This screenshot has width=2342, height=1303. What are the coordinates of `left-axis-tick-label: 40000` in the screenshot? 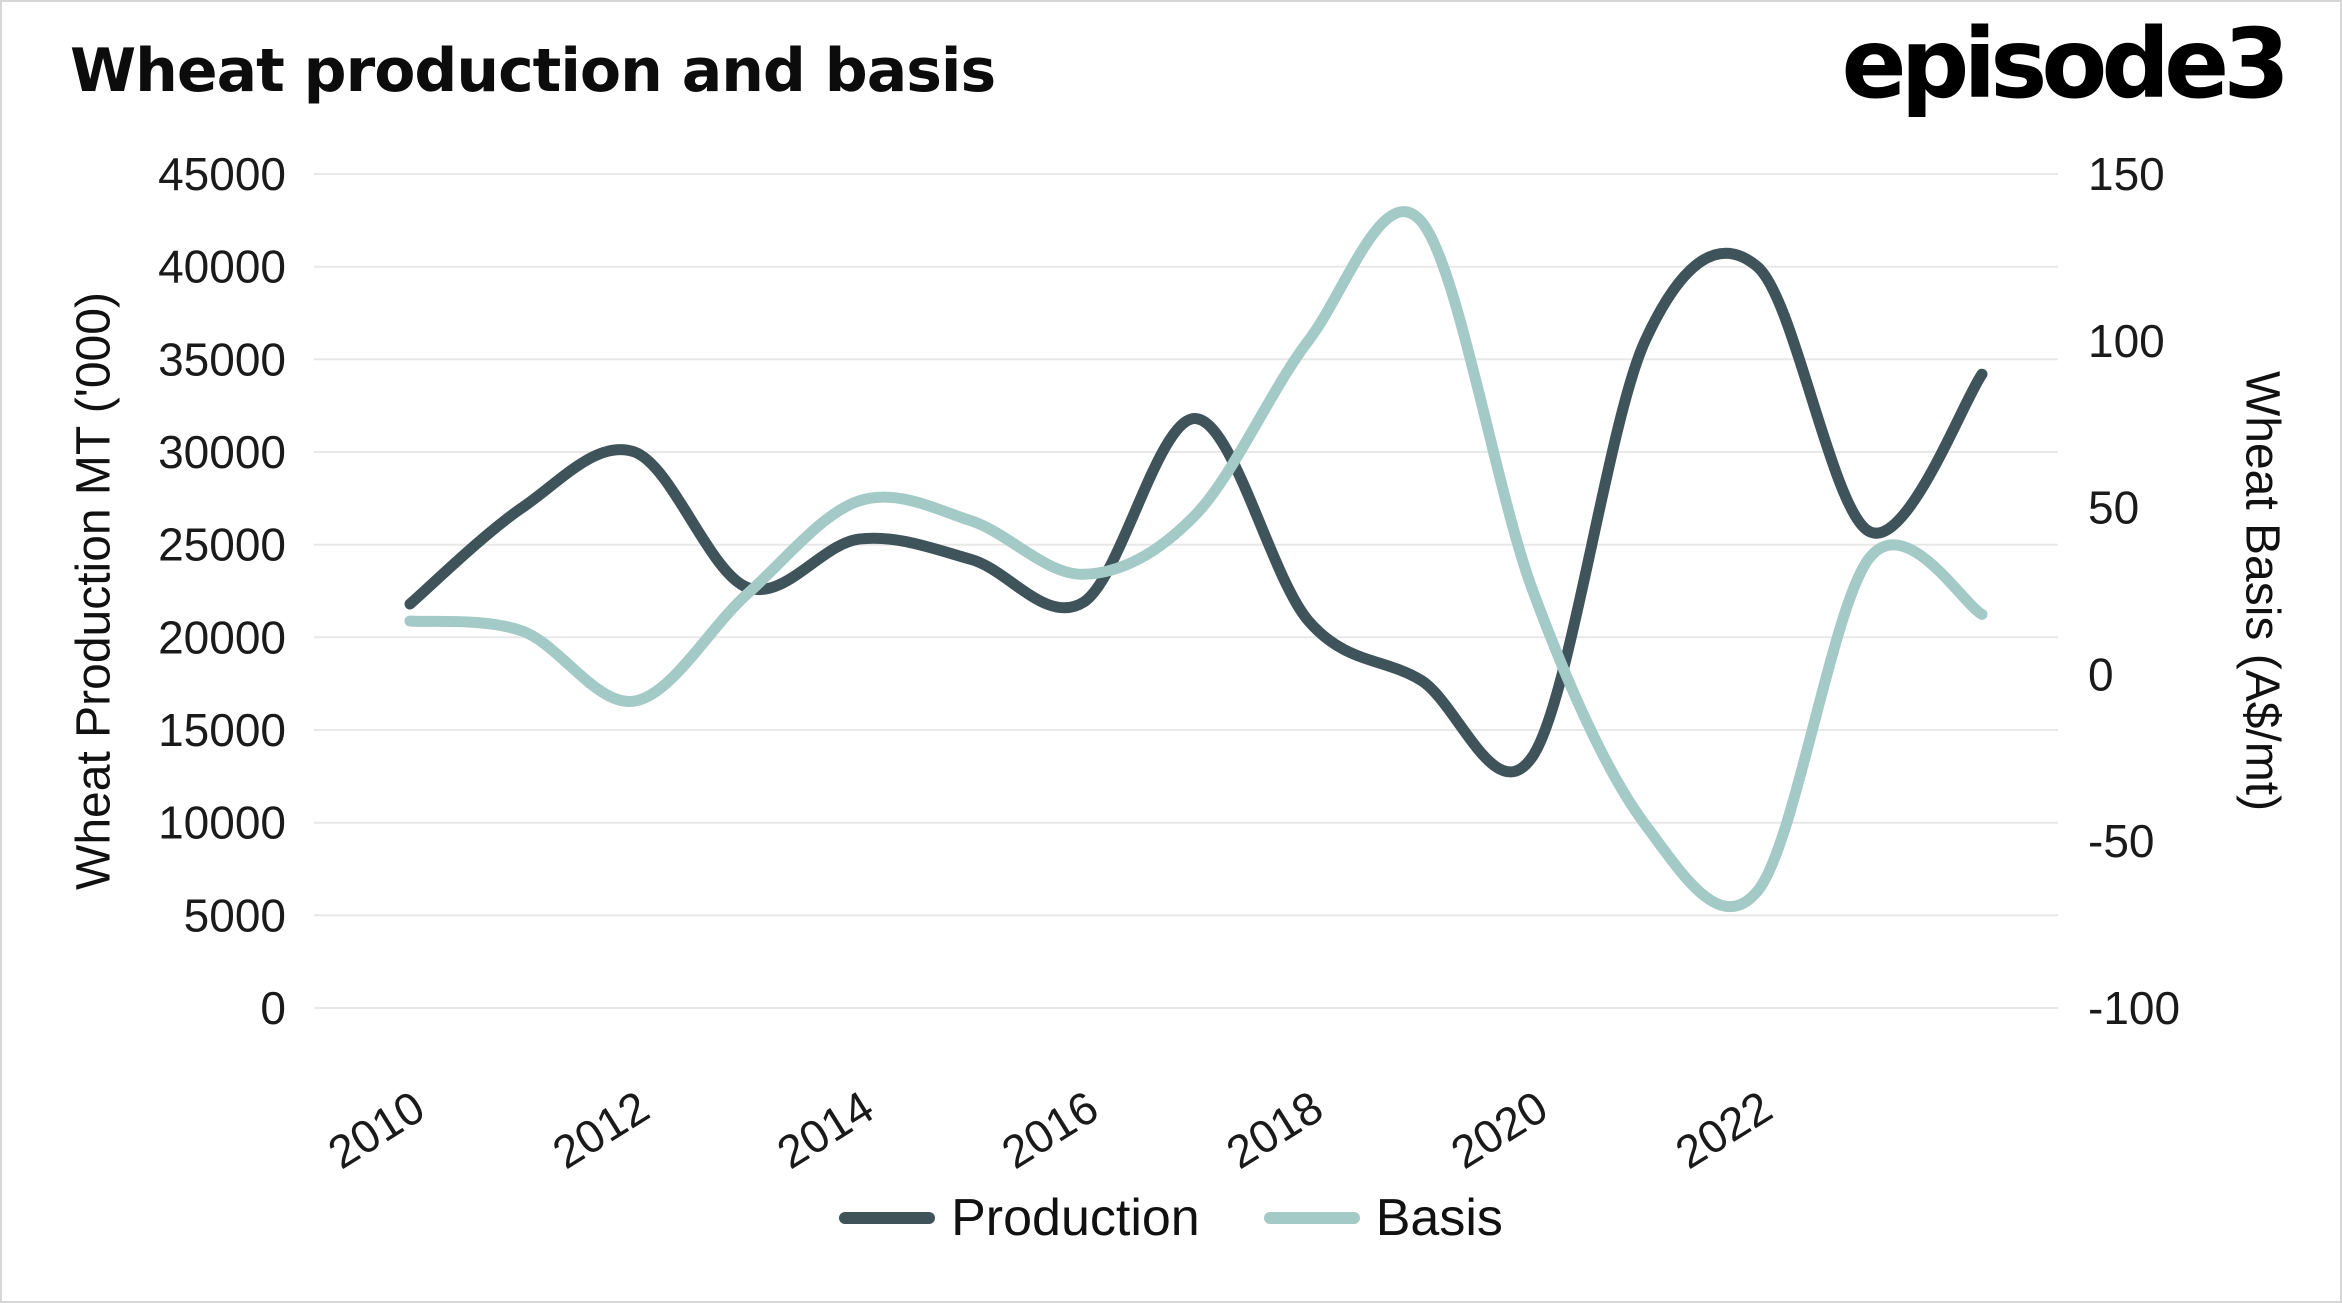 It's located at (222, 267).